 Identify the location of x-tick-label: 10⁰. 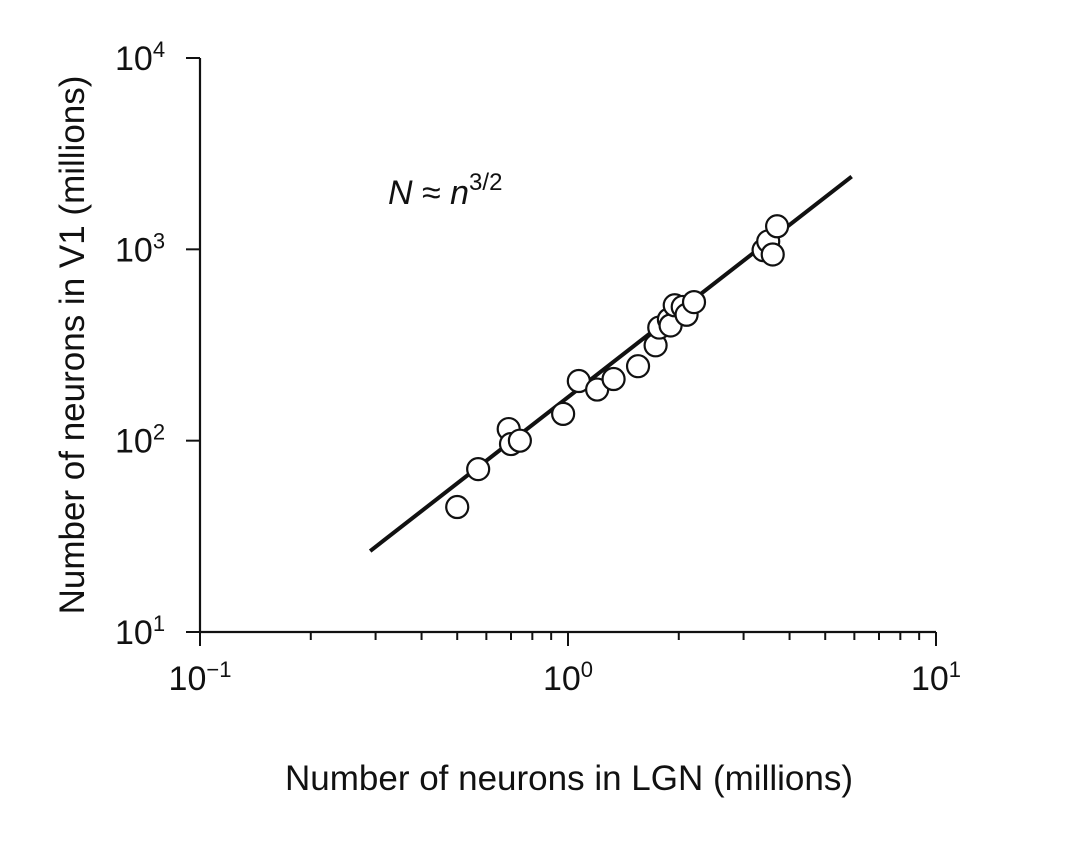
(568, 677).